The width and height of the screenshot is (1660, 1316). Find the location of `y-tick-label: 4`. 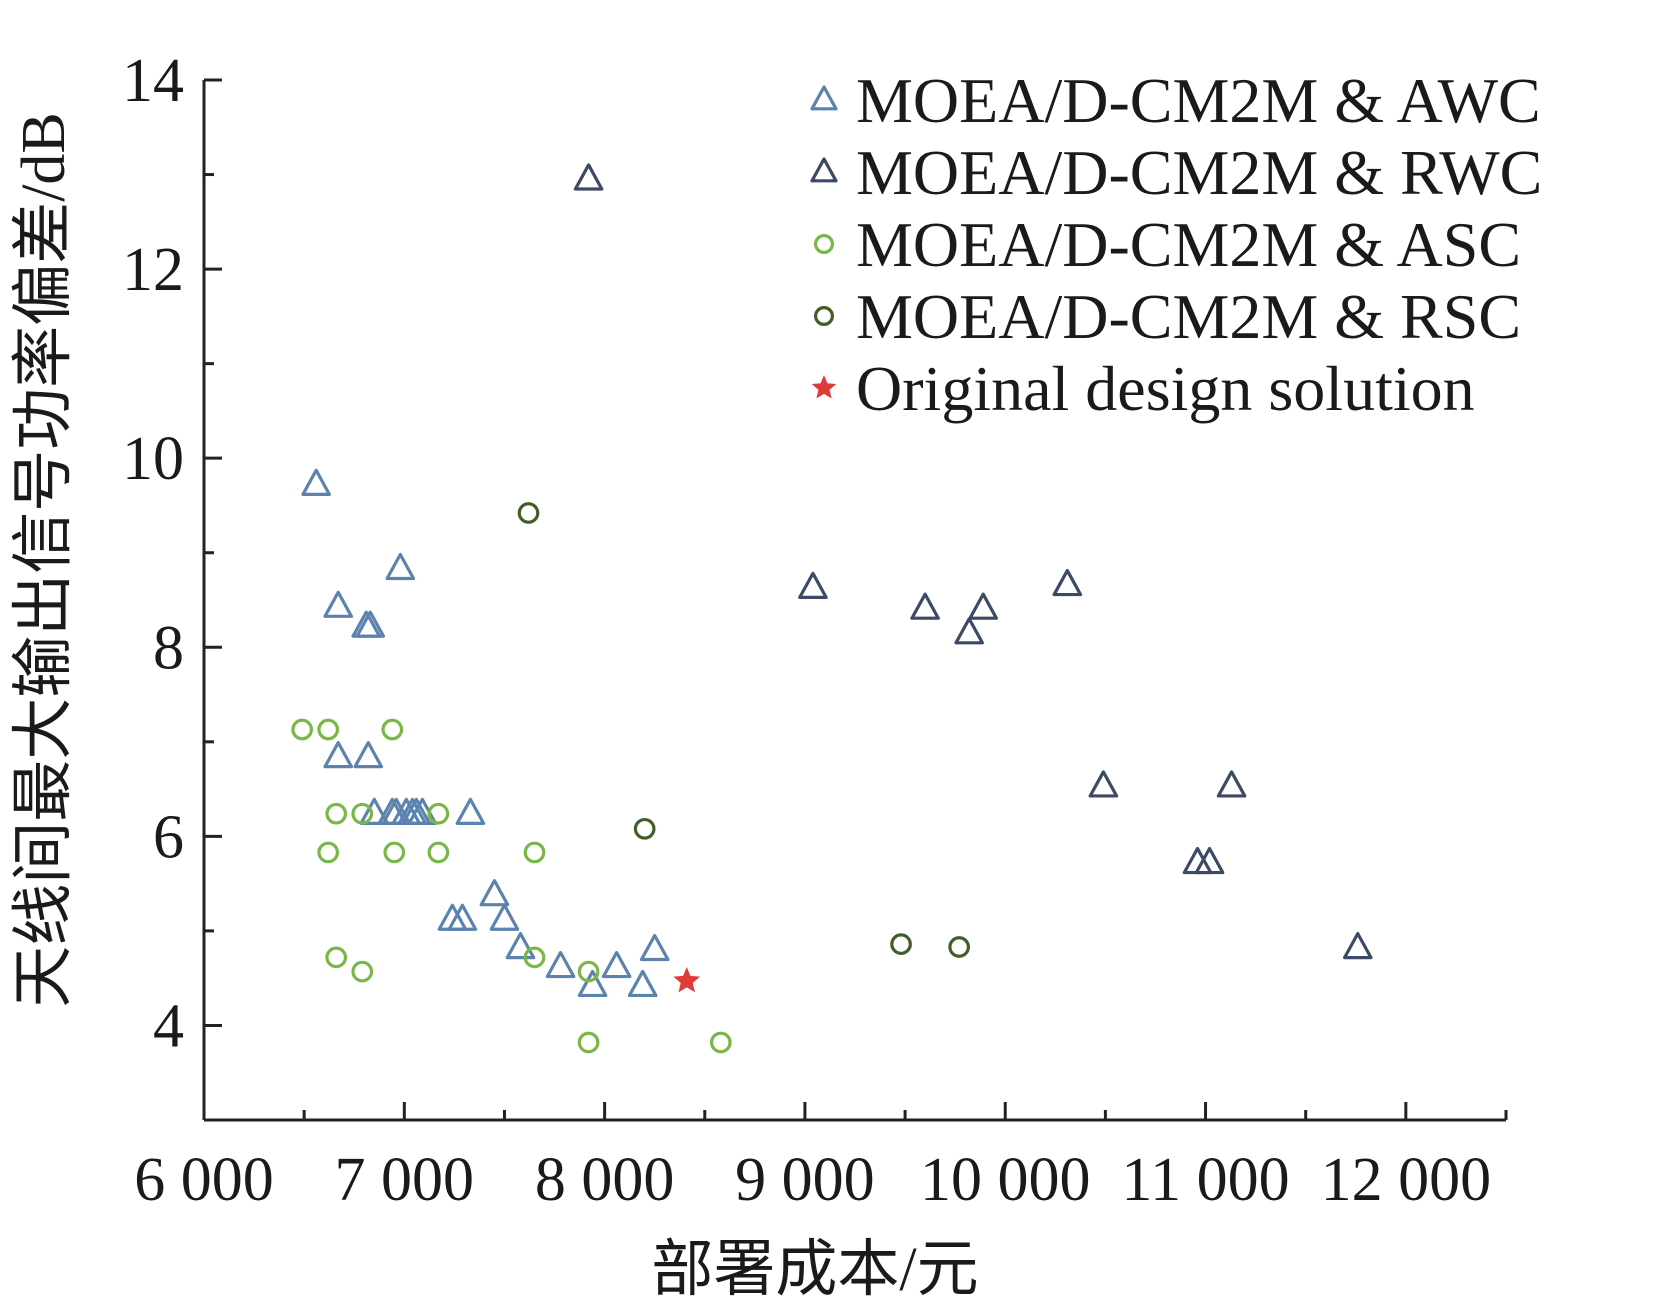

y-tick-label: 4 is located at coordinates (168, 1026).